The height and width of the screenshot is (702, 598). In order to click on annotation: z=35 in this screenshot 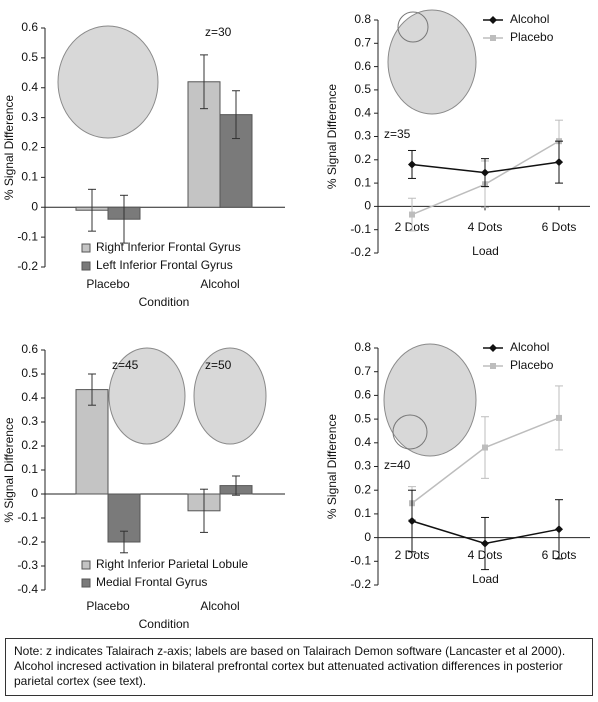, I will do `click(397, 134)`.